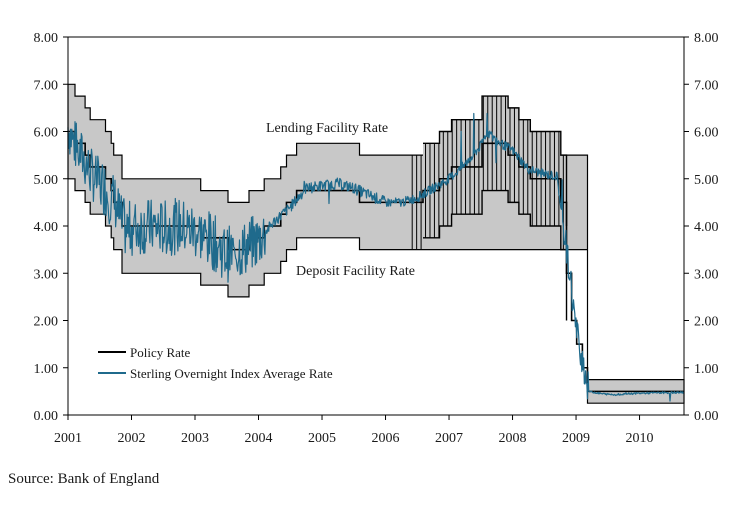 The image size is (754, 507). I want to click on corridor-upper-edge, so click(495, 160).